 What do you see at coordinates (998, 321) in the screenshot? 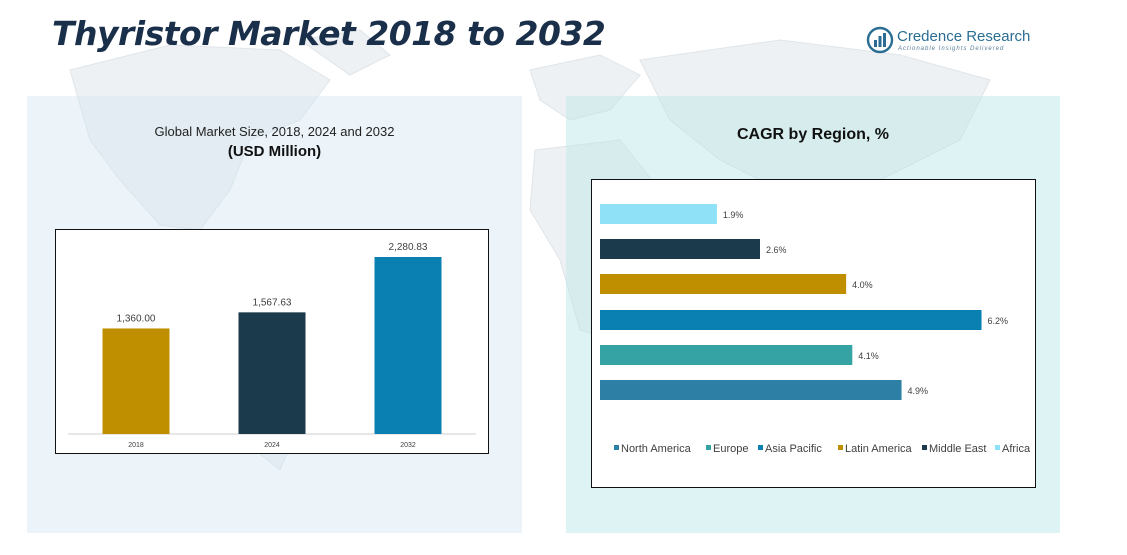
I see `data-label-asia-pacific: 6.2%` at bounding box center [998, 321].